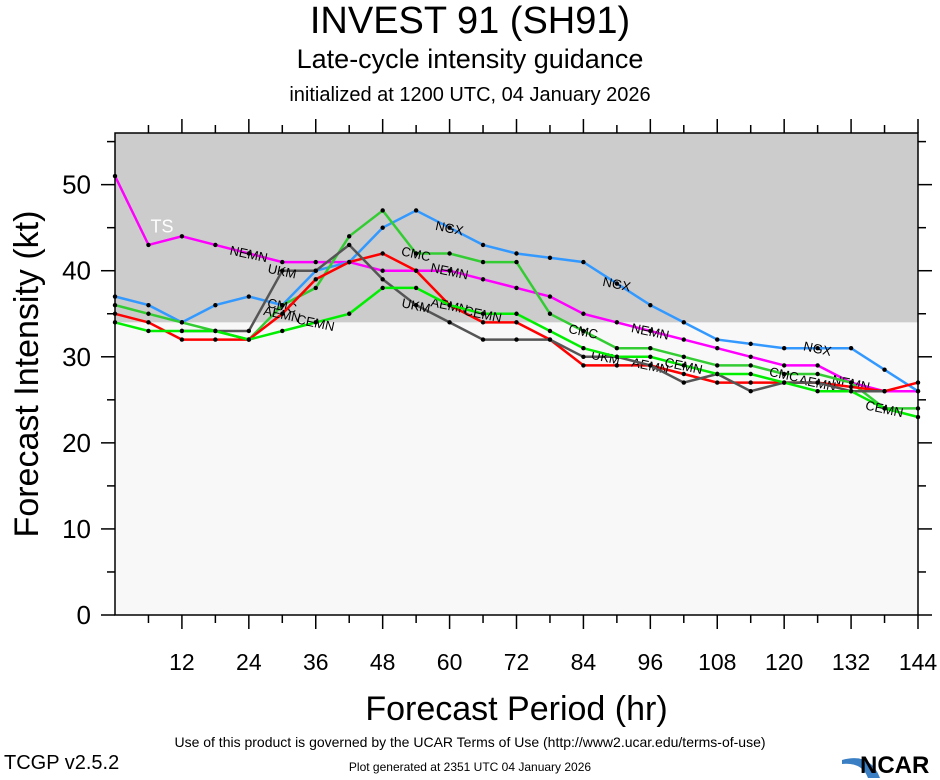 The image size is (940, 780). I want to click on y-tick-label: 20, so click(76, 443).